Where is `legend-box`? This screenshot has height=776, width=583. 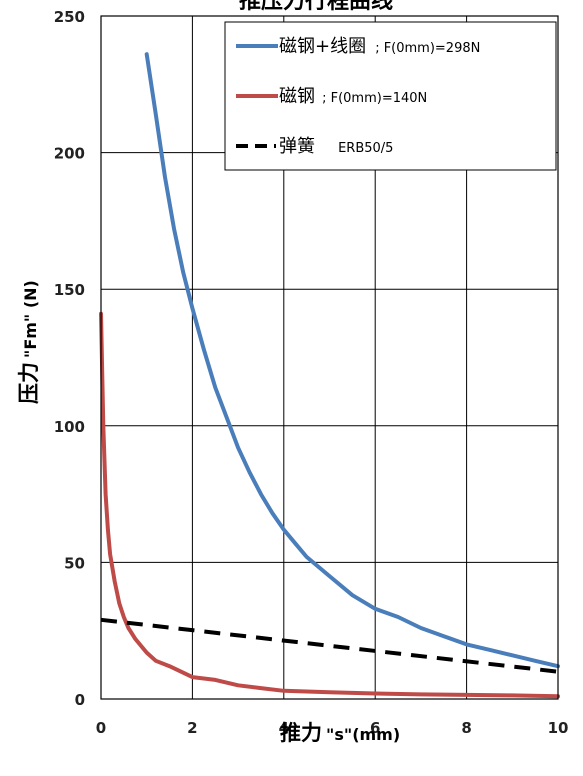 legend-box is located at coordinates (390, 96).